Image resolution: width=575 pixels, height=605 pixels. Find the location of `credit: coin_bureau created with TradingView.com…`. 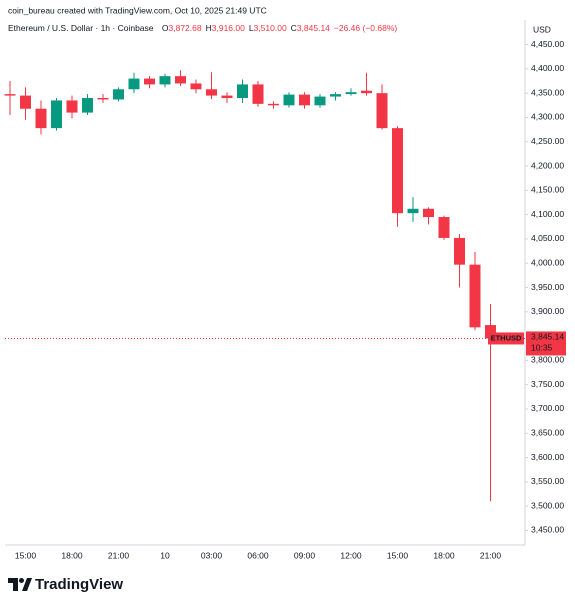

credit: coin_bureau created with TradingView.com… is located at coordinates (137, 10).